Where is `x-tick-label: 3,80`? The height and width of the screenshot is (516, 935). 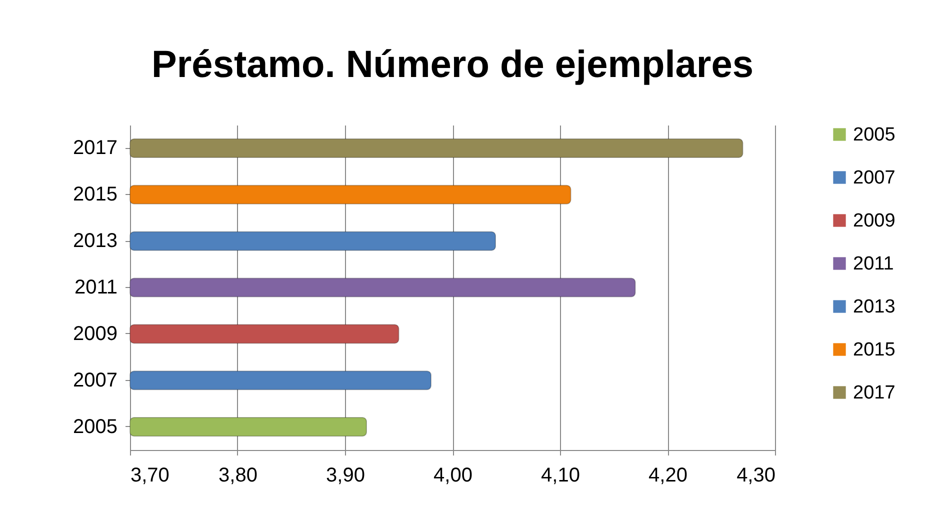 x-tick-label: 3,80 is located at coordinates (238, 475).